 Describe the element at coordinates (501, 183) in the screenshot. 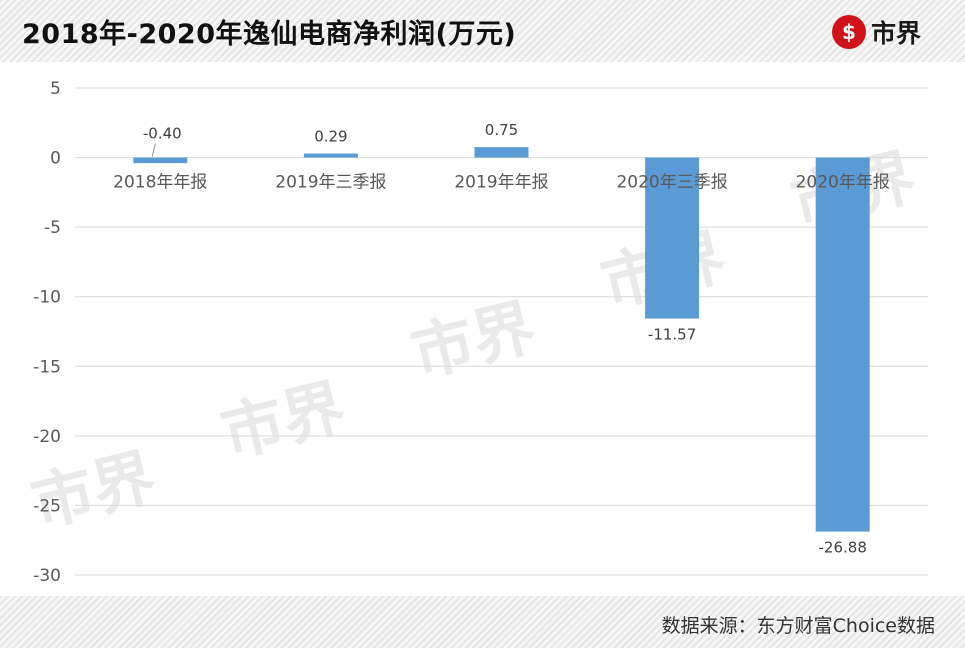

I see `x-tick-label: 2019年年报` at that location.